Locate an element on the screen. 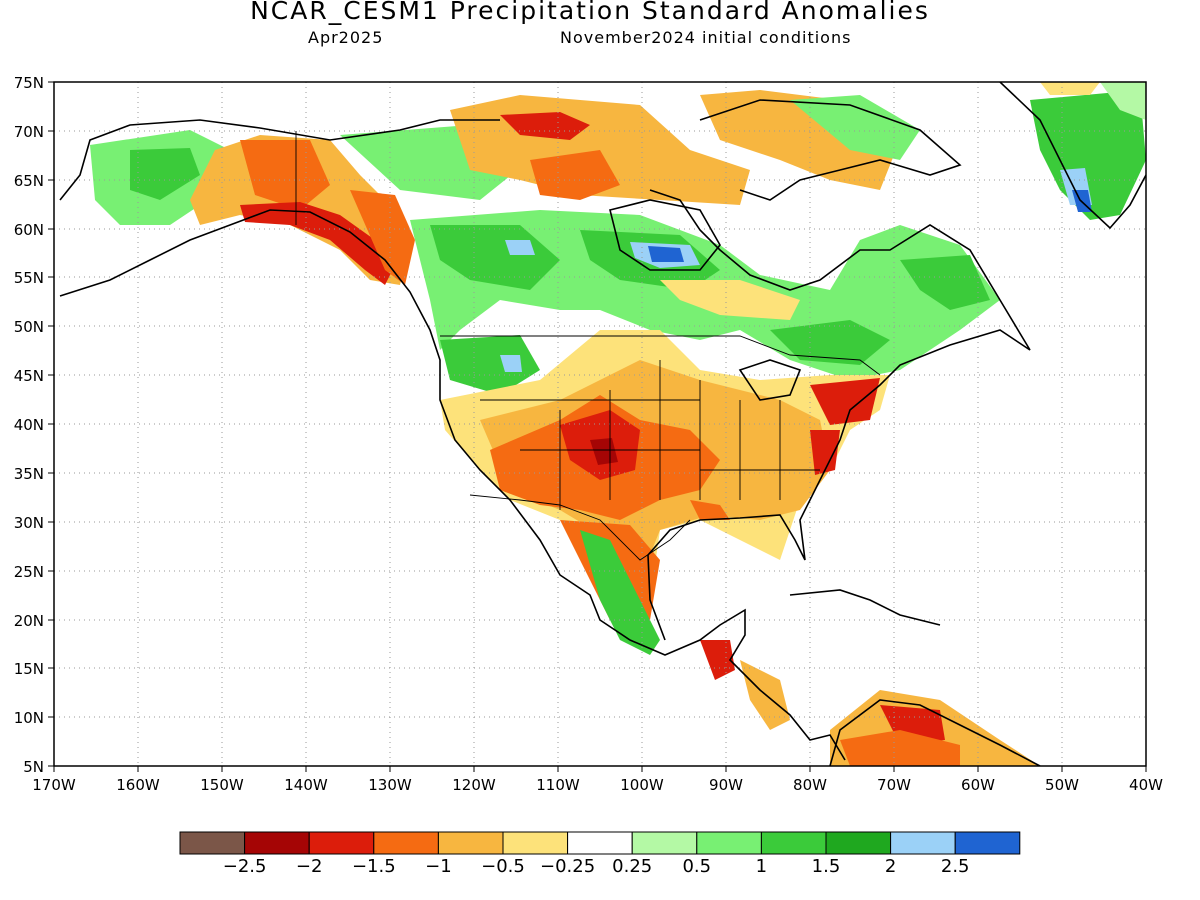 This screenshot has width=1200, height=900. colorbar-label: −2.5 is located at coordinates (245, 866).